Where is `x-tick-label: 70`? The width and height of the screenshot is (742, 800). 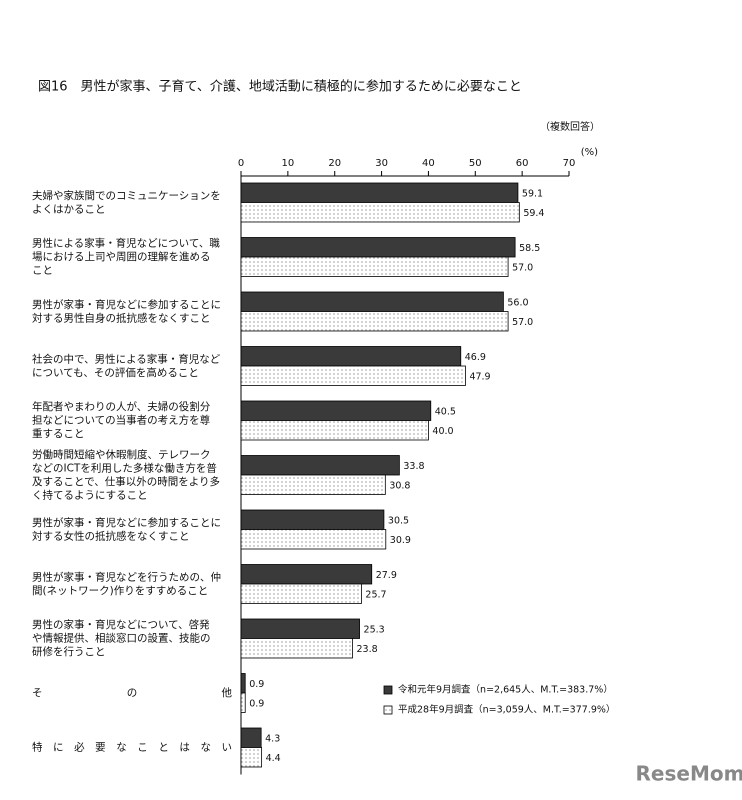 x-tick-label: 70 is located at coordinates (569, 163).